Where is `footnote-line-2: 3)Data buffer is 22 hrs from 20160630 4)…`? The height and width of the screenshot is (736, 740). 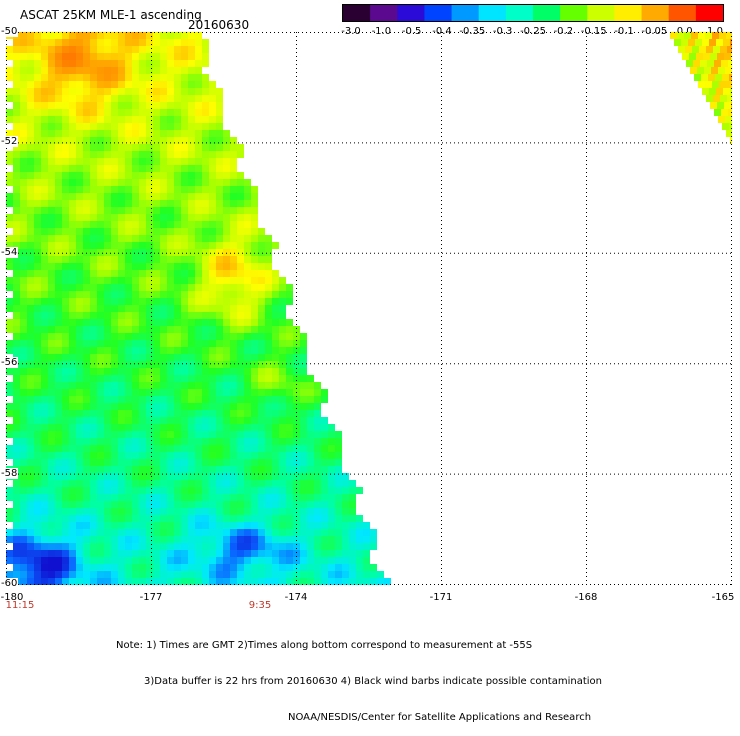 footnote-line-2: 3)Data buffer is 22 hrs from 20160630 4)… is located at coordinates (373, 681).